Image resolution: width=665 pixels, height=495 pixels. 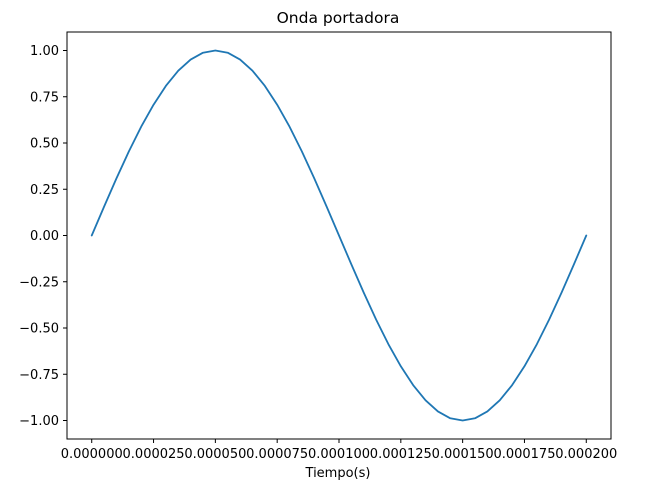 I want to click on x-tick-label: 0.000100, so click(x=339, y=454).